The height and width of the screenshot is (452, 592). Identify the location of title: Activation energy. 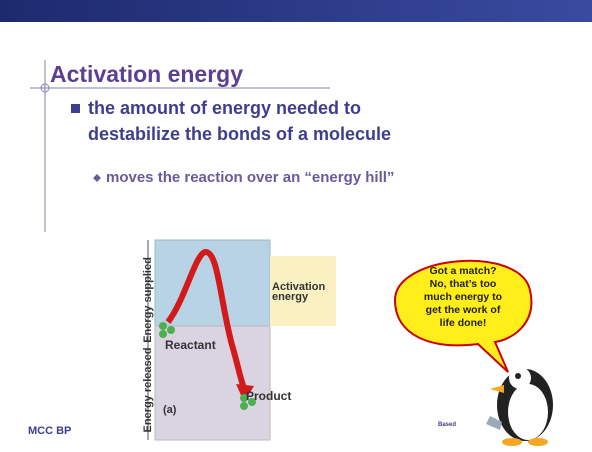
(146, 74).